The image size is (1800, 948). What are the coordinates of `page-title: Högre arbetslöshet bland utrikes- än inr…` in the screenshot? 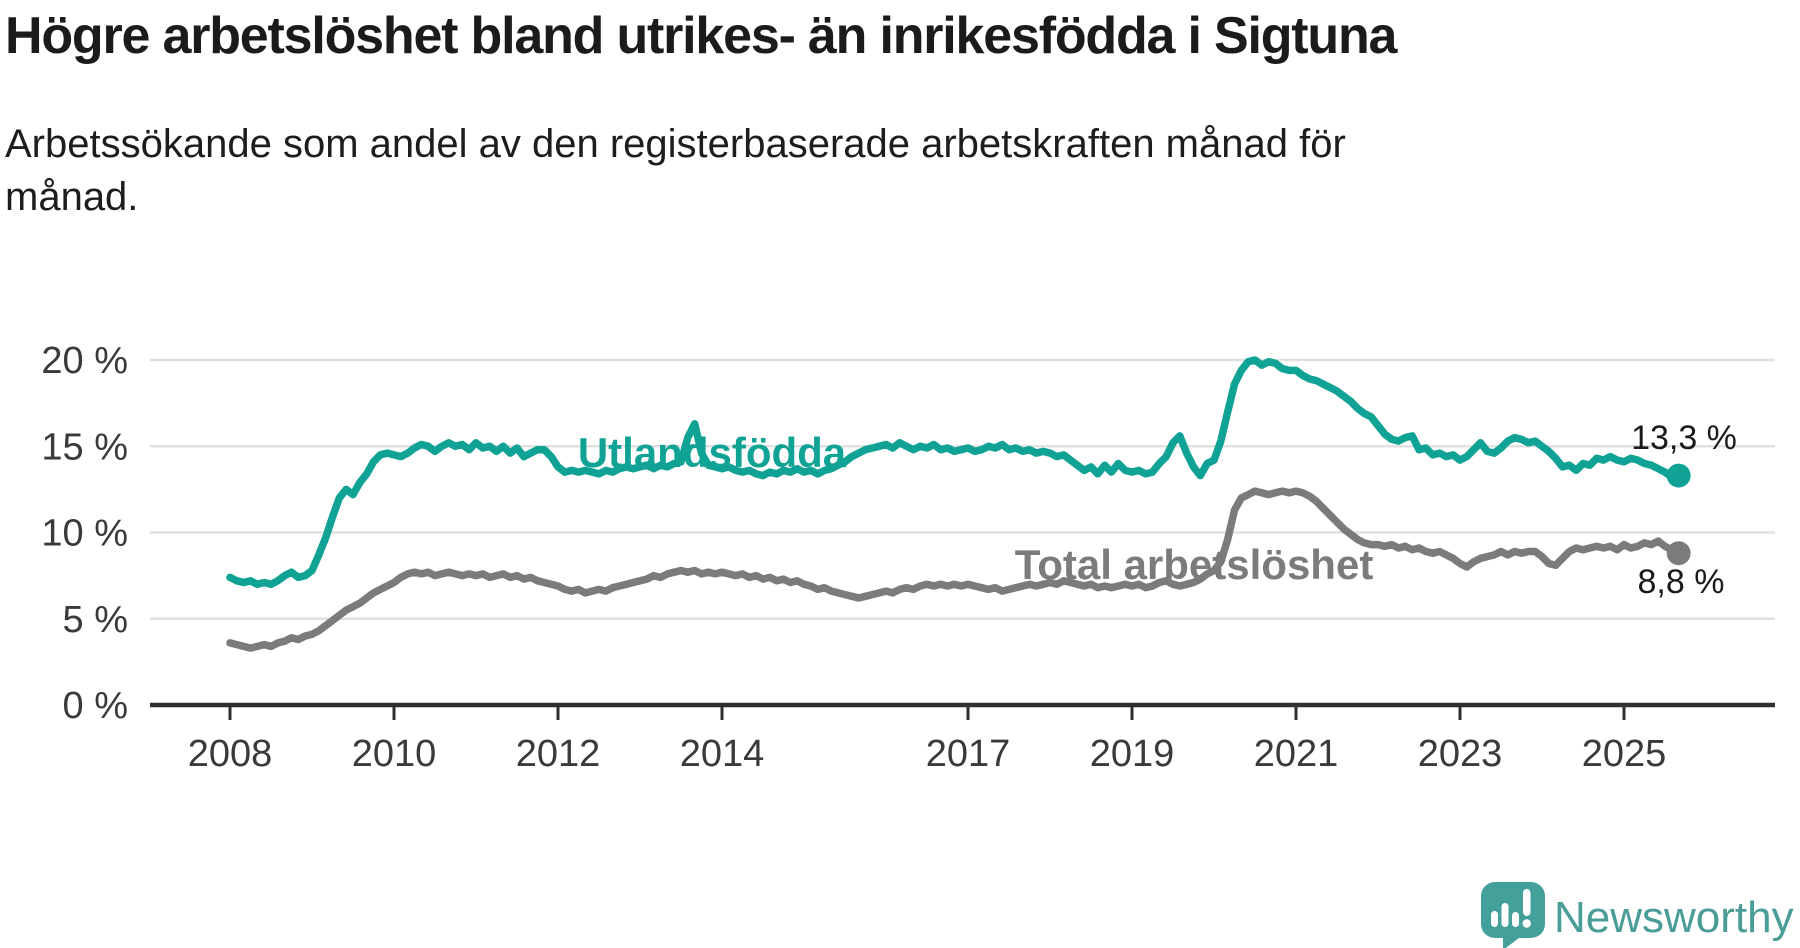 It's located at (701, 36).